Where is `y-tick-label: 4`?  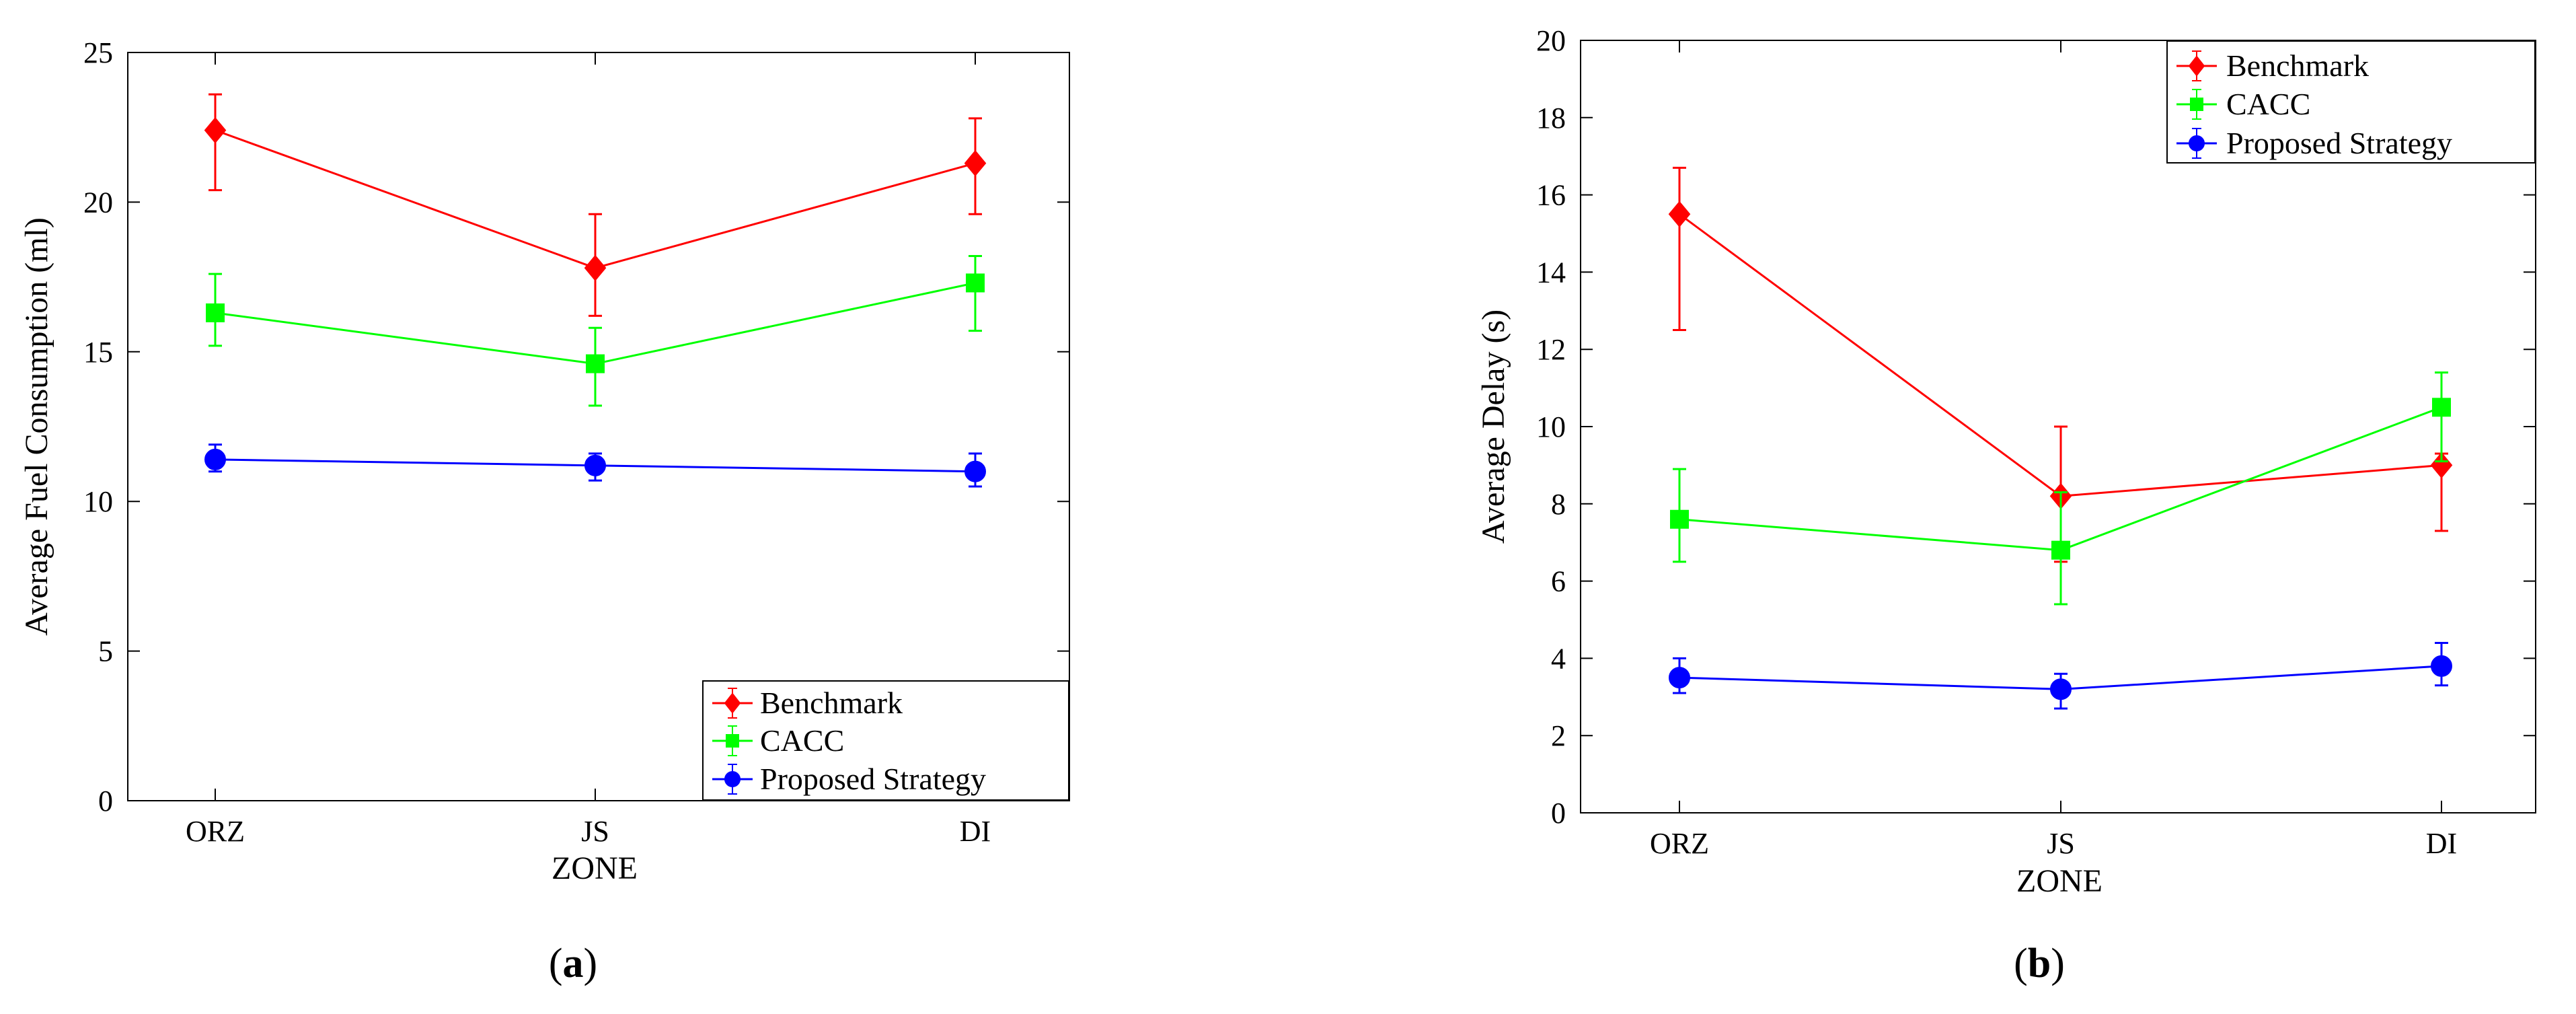
y-tick-label: 4 is located at coordinates (1558, 658).